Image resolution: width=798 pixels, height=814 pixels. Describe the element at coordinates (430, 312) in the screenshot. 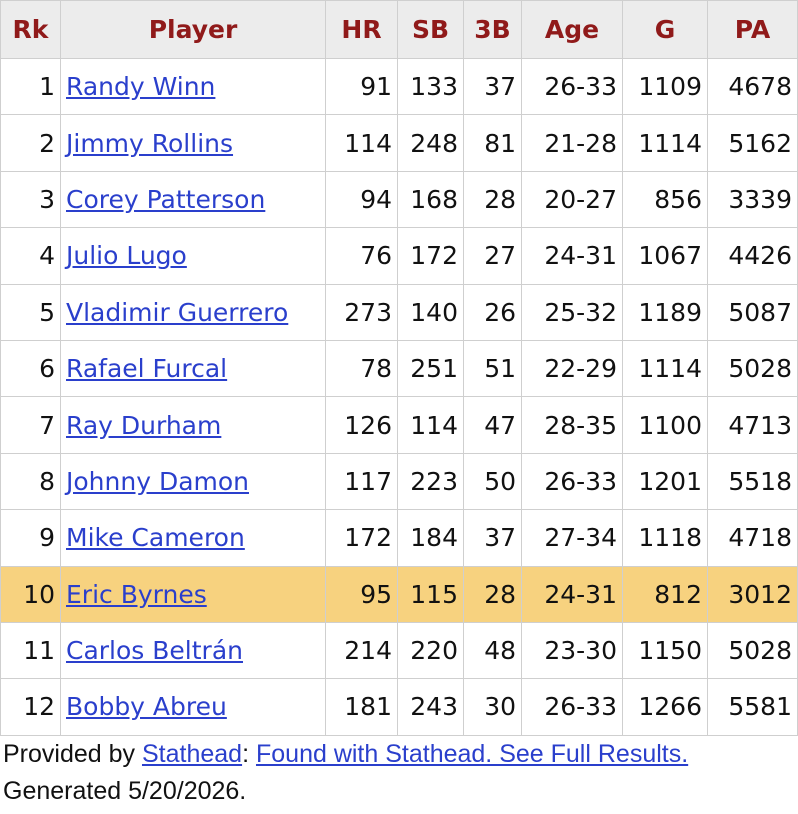

I see `table-cell: 140` at that location.